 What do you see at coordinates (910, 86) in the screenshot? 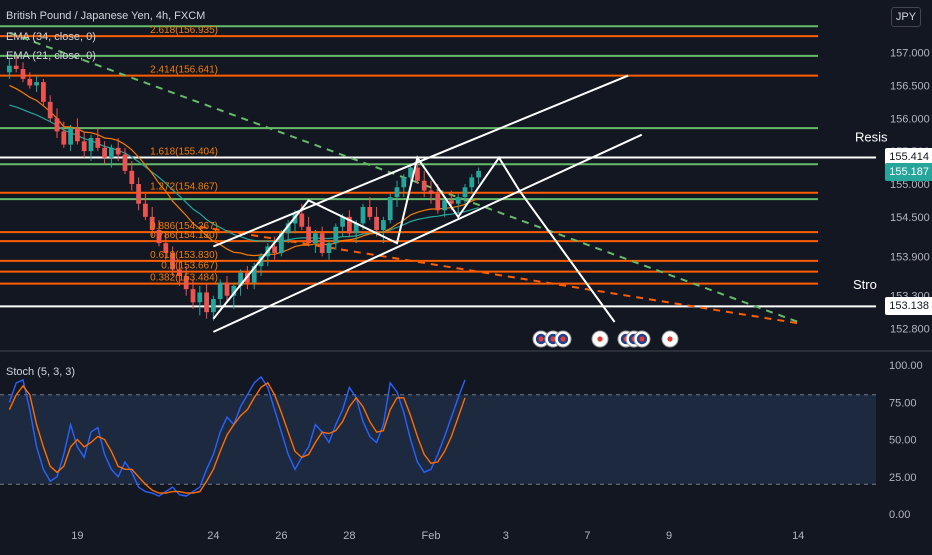
I see `price-tick: 156.500` at bounding box center [910, 86].